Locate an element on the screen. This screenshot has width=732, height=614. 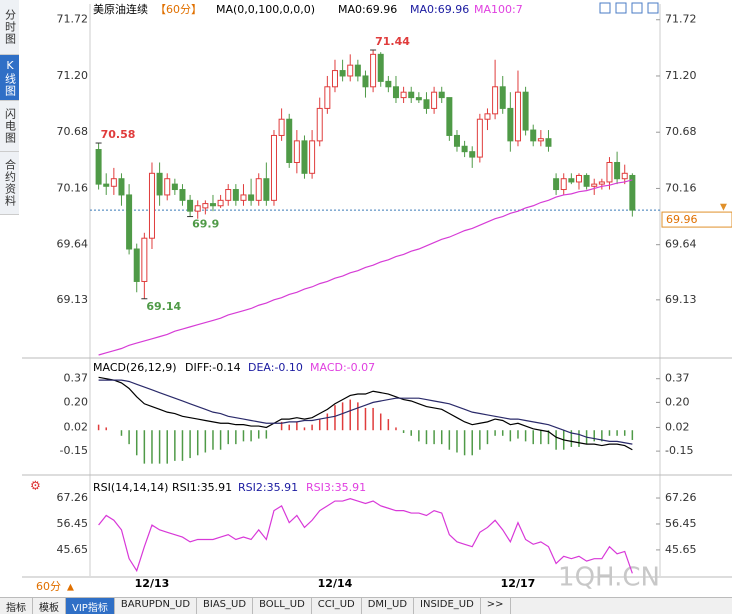
toolbar-icons is located at coordinates (629, 8).